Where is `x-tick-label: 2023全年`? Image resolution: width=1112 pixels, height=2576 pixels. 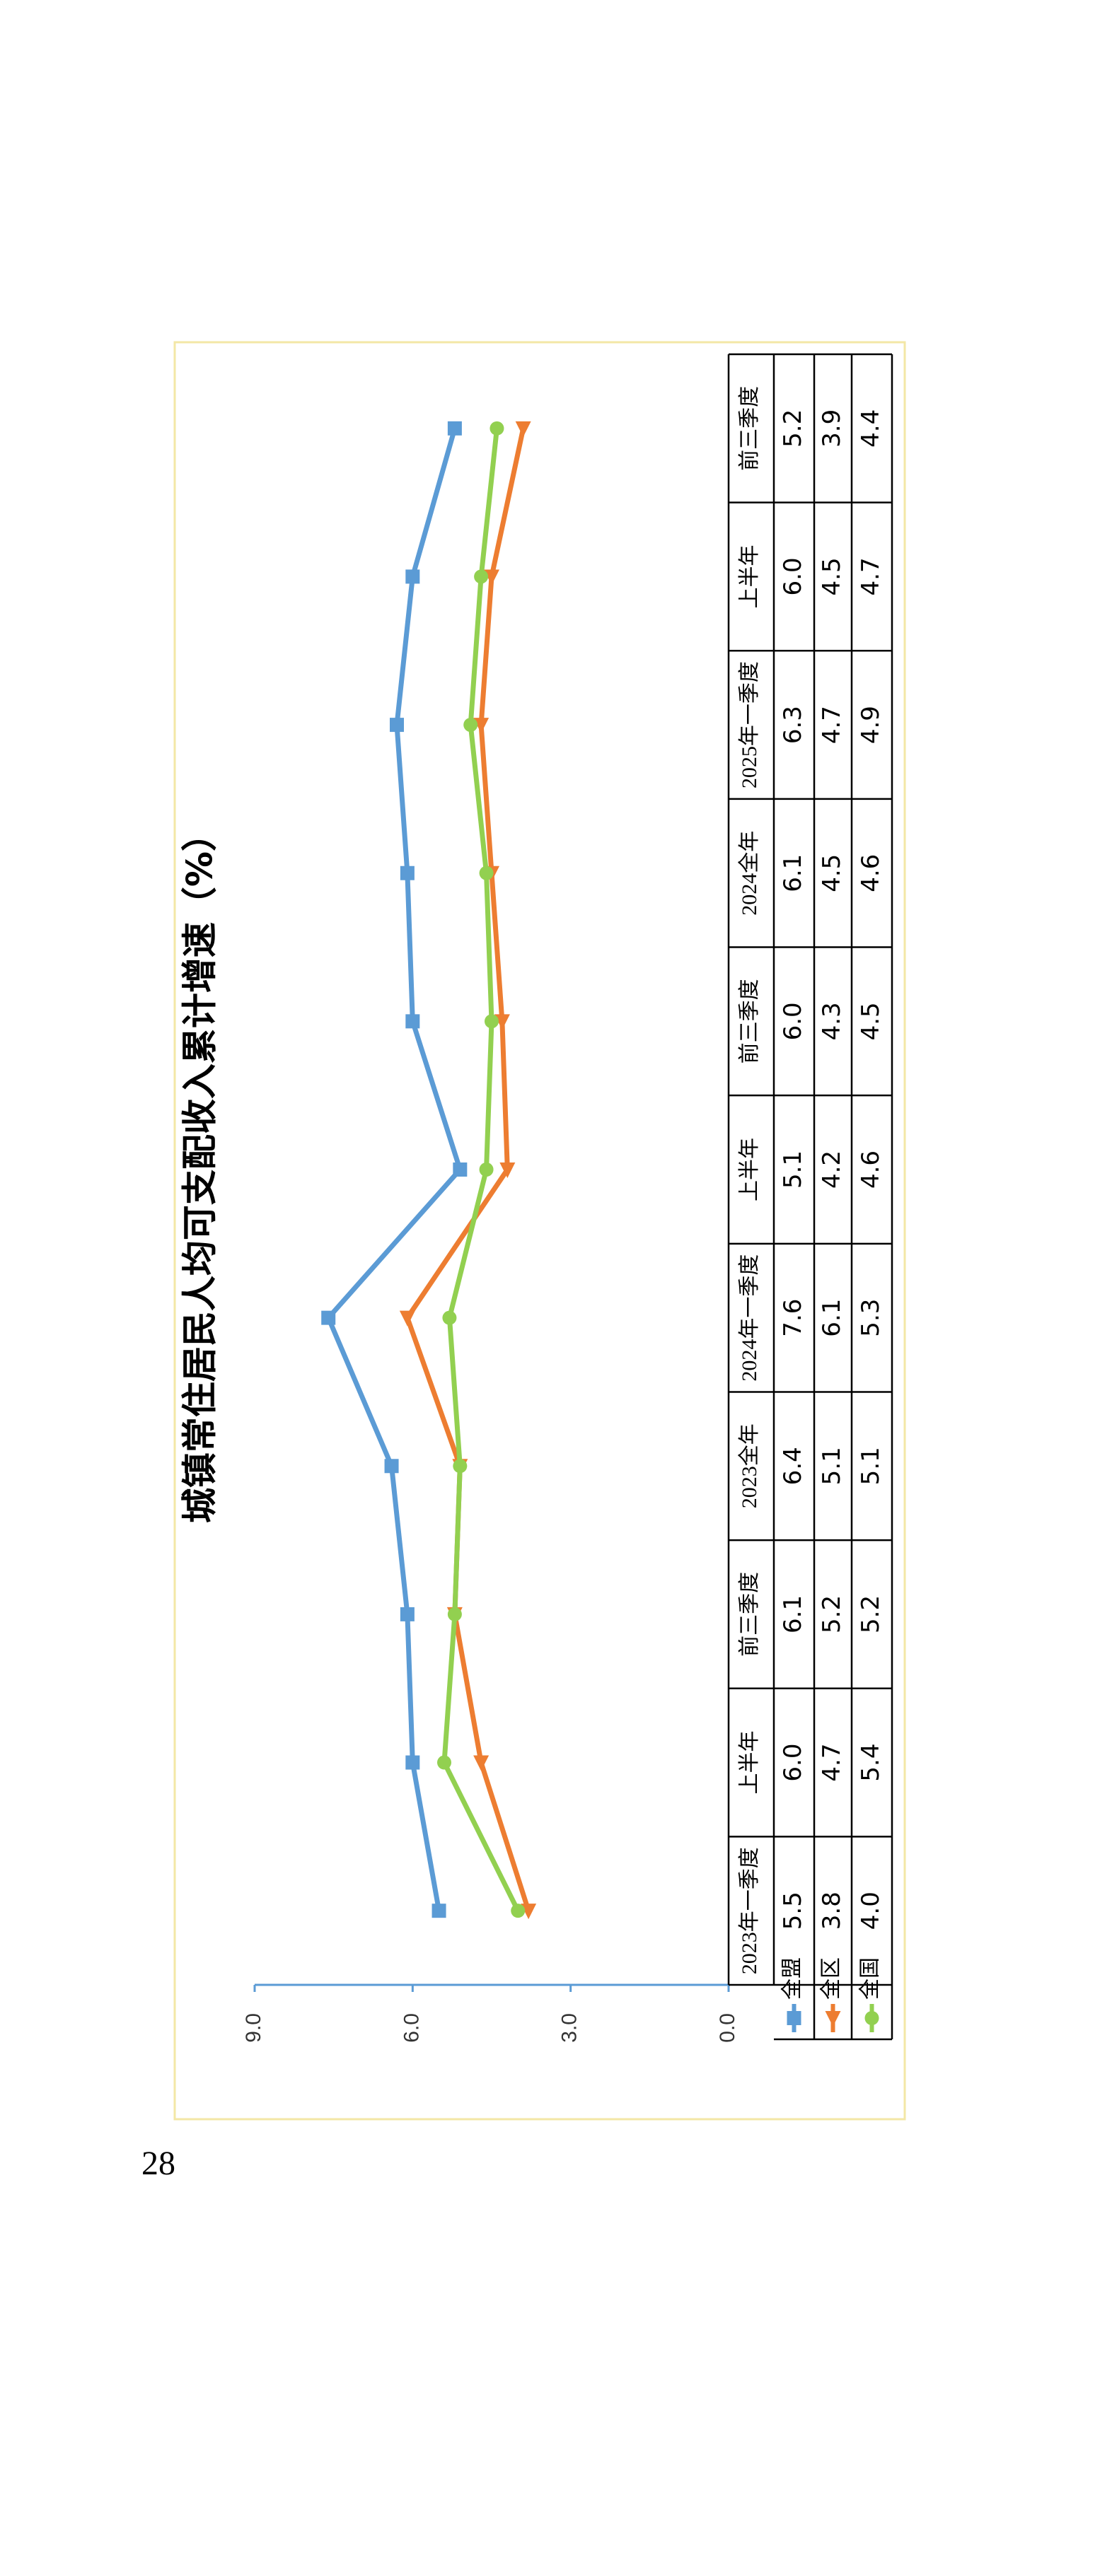 x-tick-label: 2023全年 is located at coordinates (749, 1465).